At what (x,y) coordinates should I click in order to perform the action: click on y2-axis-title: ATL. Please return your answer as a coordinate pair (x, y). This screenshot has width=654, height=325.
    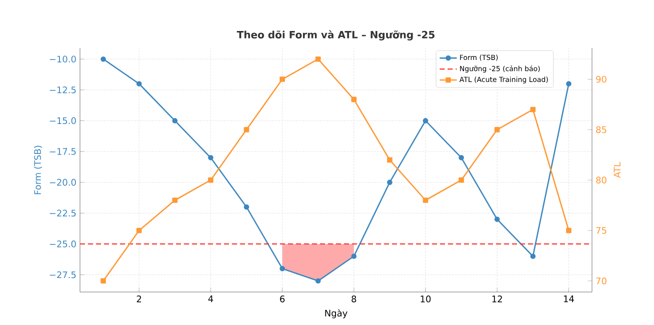
    Looking at the image, I should click on (617, 170).